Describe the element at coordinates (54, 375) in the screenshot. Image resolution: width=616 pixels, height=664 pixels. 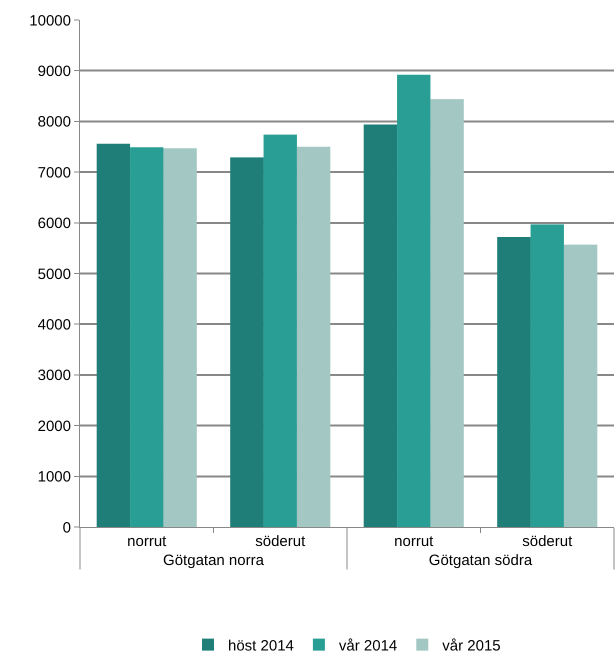
I see `y-tick-label: 3000` at that location.